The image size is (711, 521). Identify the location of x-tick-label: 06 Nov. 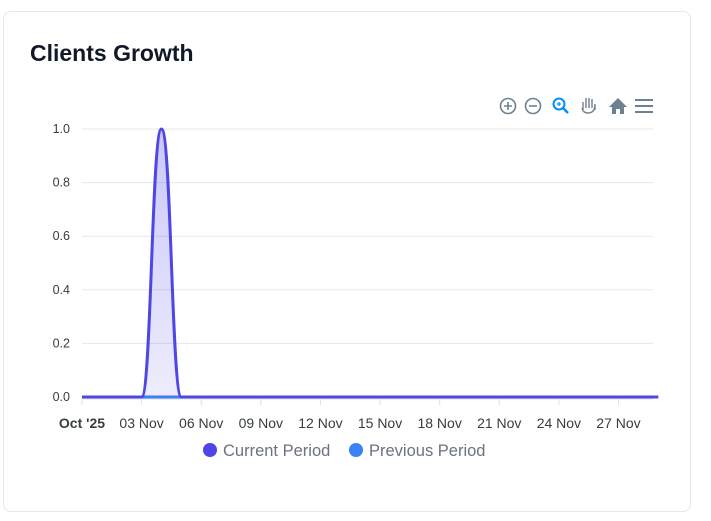
(201, 423).